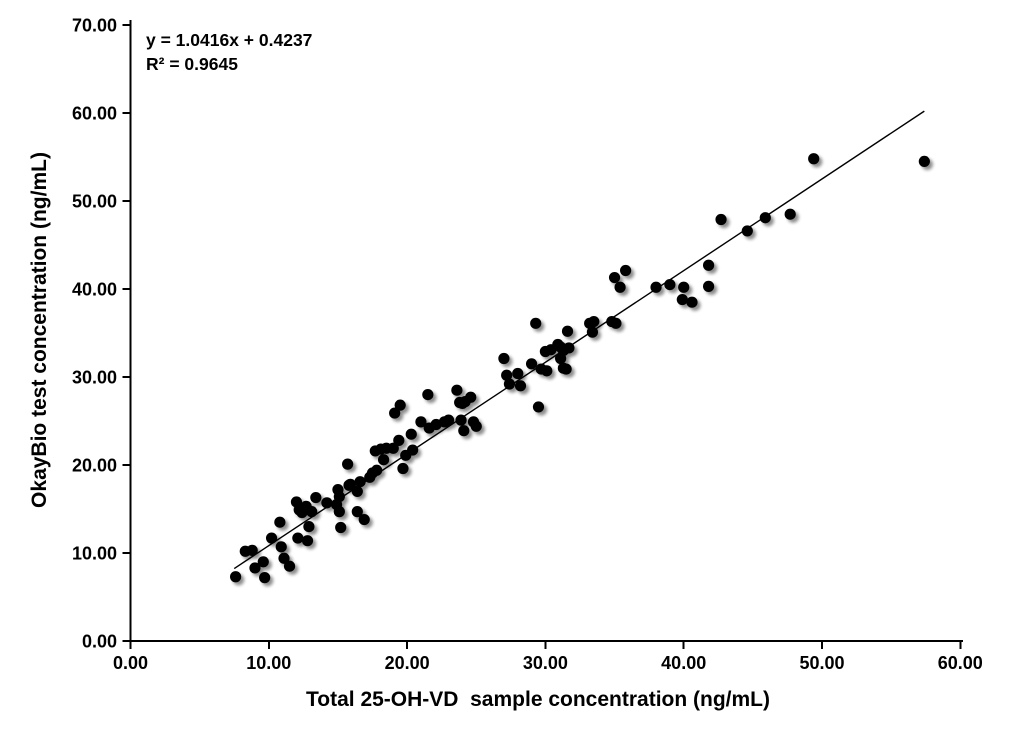 Image resolution: width=1033 pixels, height=735 pixels. I want to click on y-axis-title: OkayBio test concentration (ng/mL), so click(39, 330).